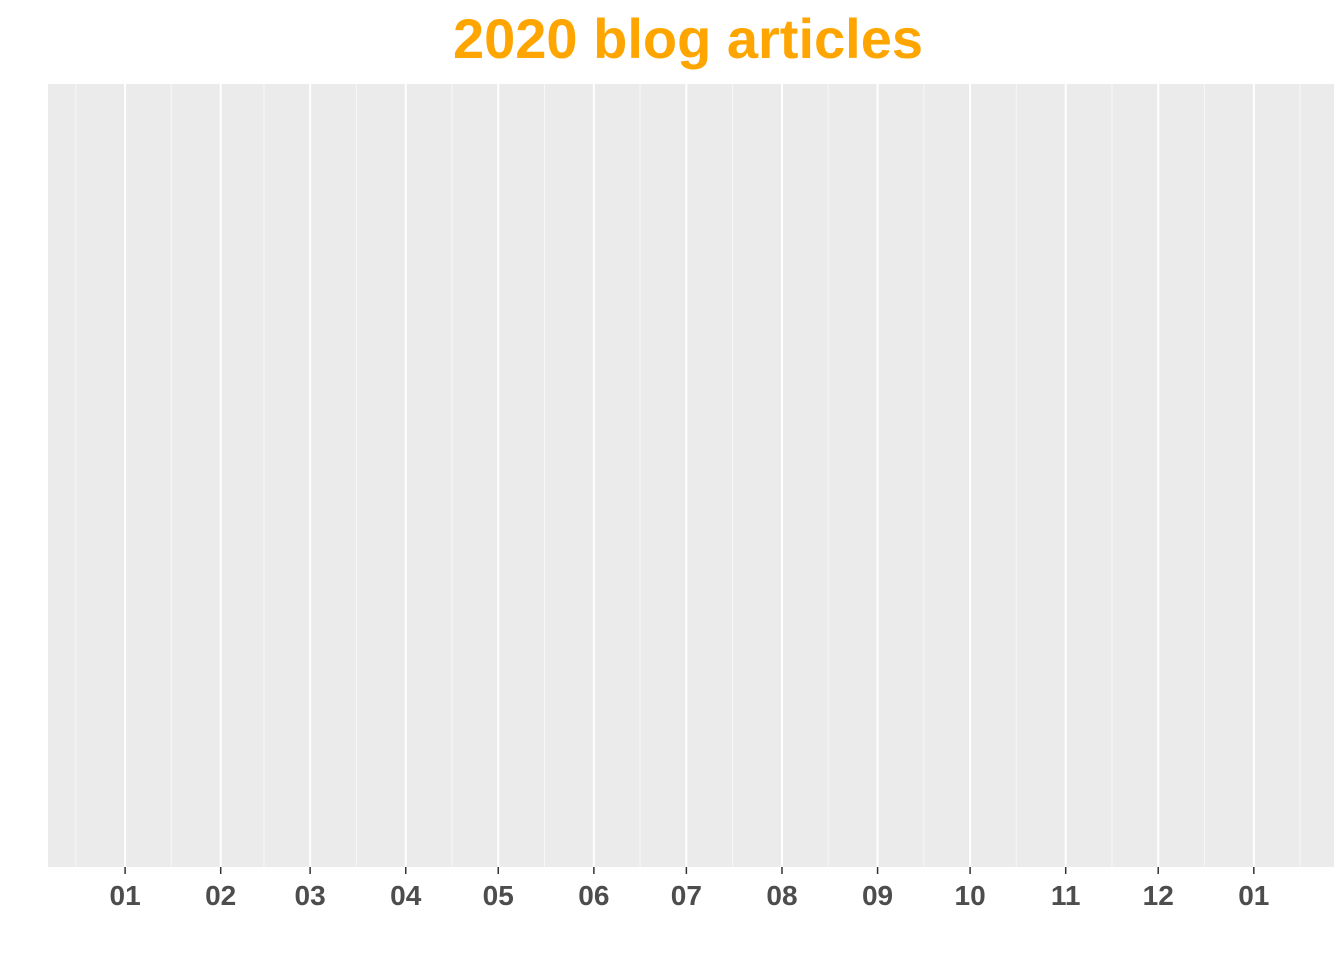  Describe the element at coordinates (593, 895) in the screenshot. I see `x-tick-label-5: 06` at that location.